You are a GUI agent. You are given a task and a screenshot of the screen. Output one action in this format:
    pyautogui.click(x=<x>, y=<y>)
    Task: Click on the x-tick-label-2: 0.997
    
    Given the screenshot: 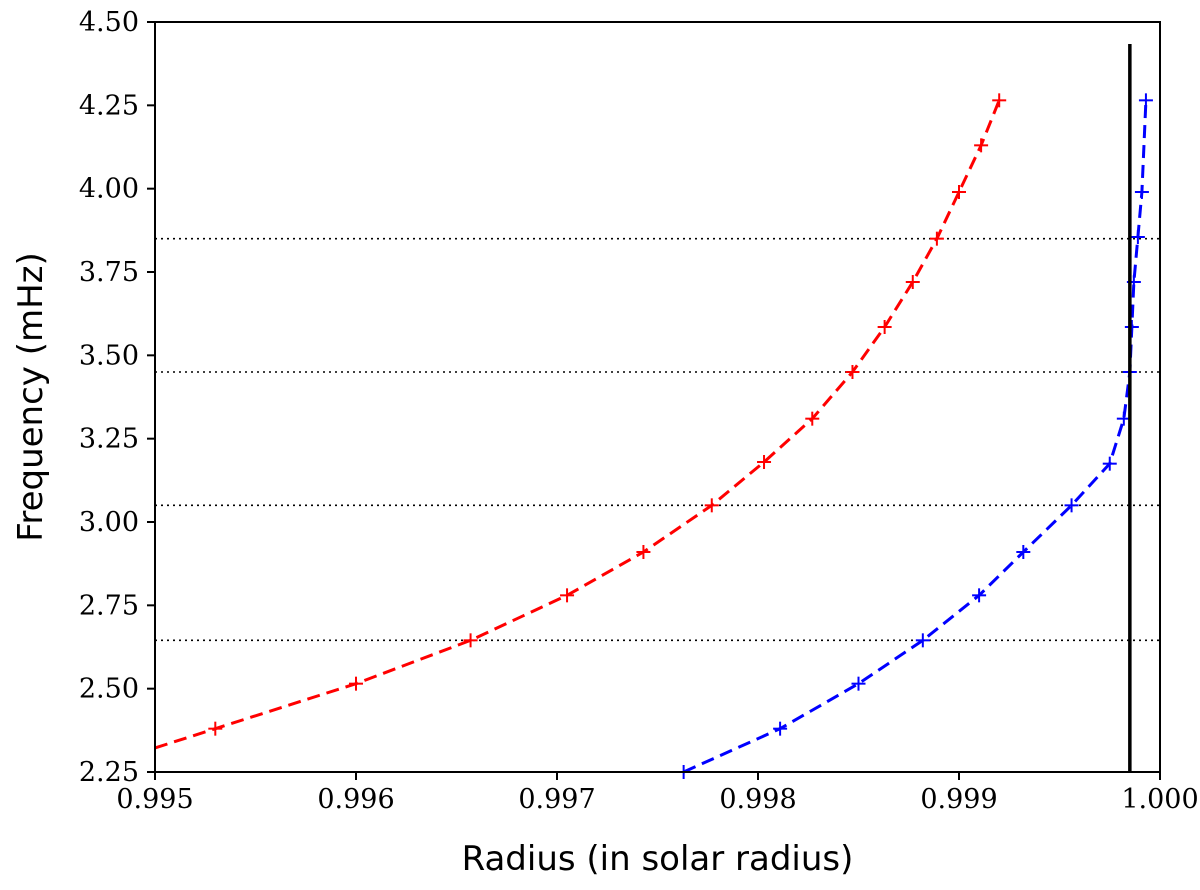 What is the action you would take?
    pyautogui.click(x=556, y=799)
    